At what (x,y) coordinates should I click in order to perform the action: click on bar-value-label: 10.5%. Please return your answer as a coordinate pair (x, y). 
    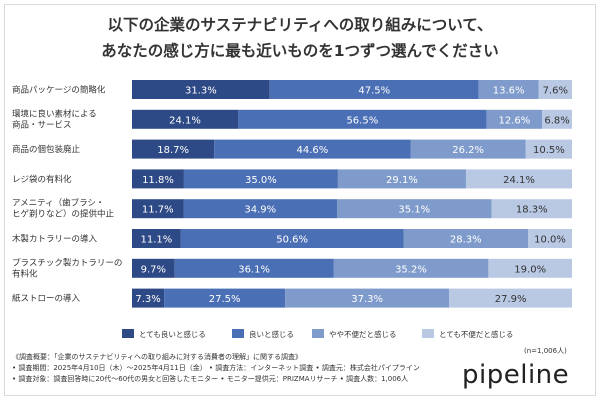
    Looking at the image, I should click on (549, 150).